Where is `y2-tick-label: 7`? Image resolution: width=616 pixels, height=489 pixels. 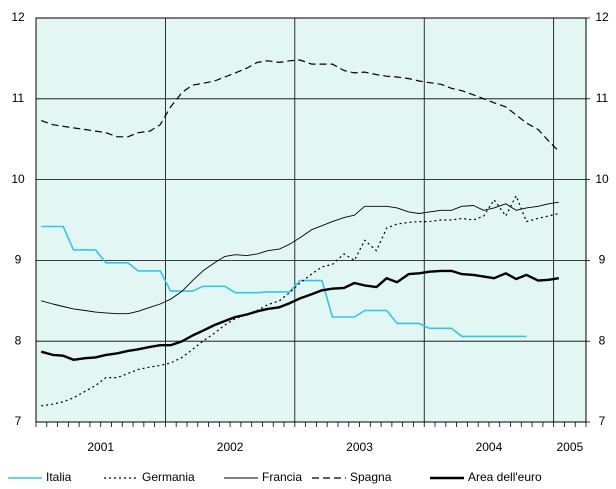
y2-tick-label: 7 is located at coordinates (602, 421).